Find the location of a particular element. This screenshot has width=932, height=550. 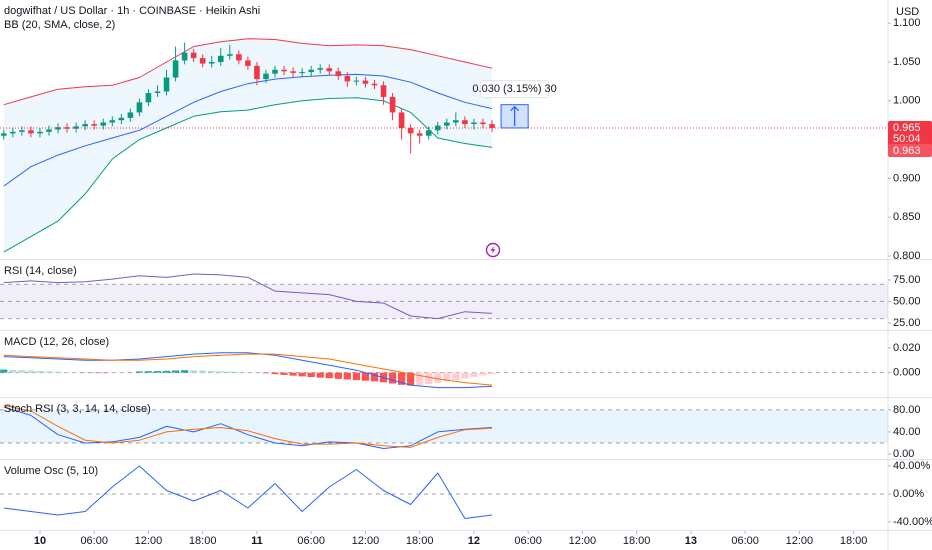

price-label-box is located at coordinates (910, 134).